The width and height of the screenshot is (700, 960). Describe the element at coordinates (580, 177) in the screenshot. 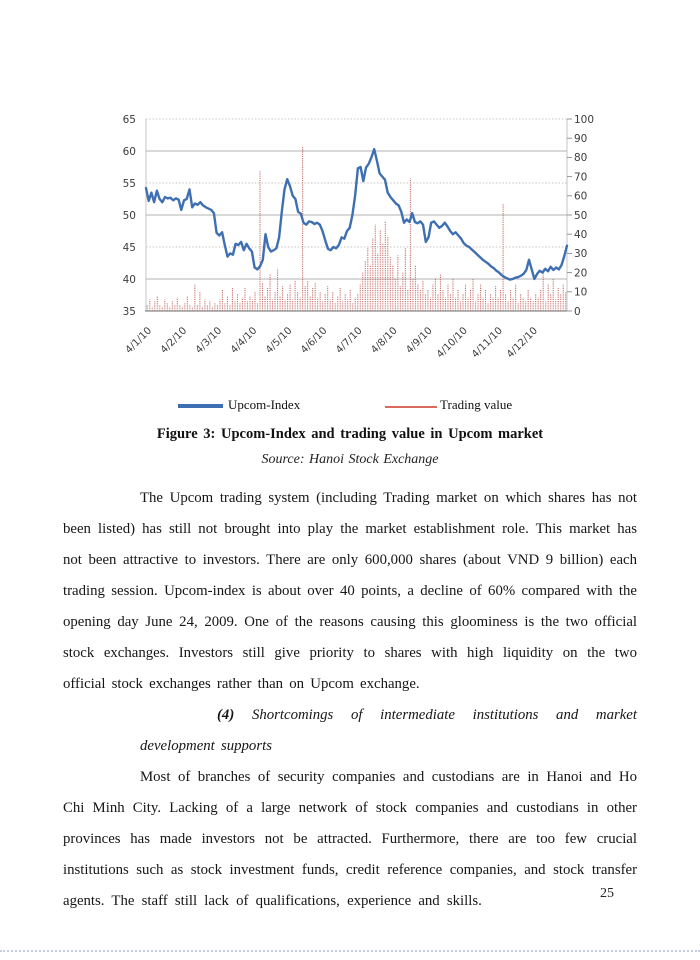

I see `svg-text: 70` at that location.